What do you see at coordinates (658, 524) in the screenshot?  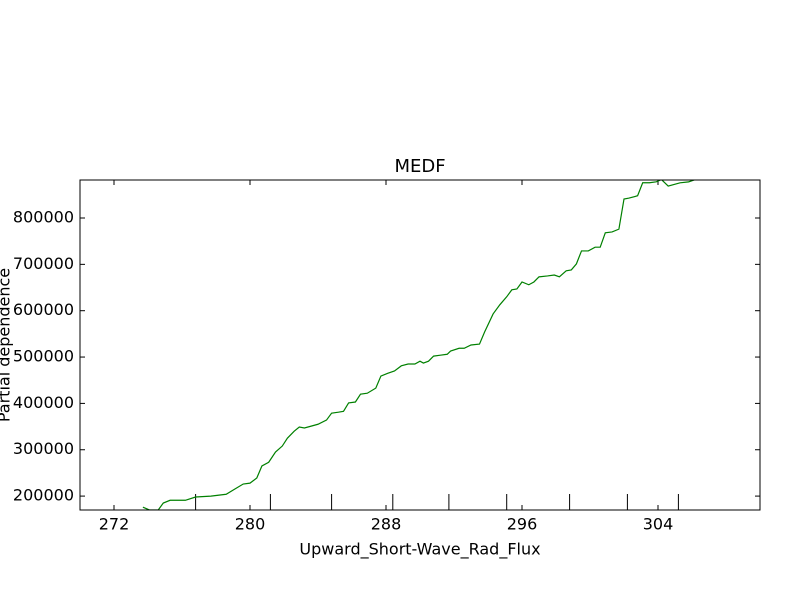 I see `x-tick-label: 304` at bounding box center [658, 524].